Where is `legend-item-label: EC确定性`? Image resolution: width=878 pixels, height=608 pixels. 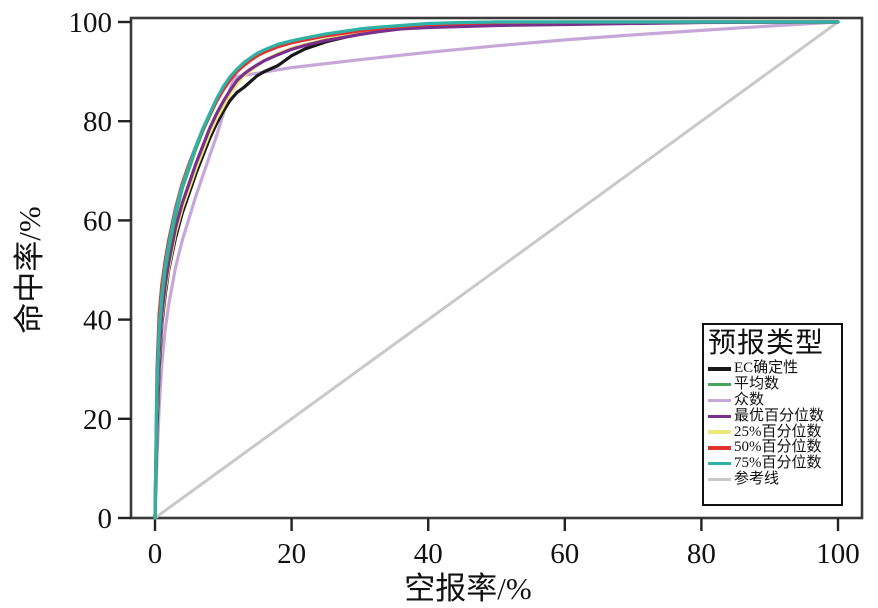
legend-item-label: EC确定性 is located at coordinates (766, 368).